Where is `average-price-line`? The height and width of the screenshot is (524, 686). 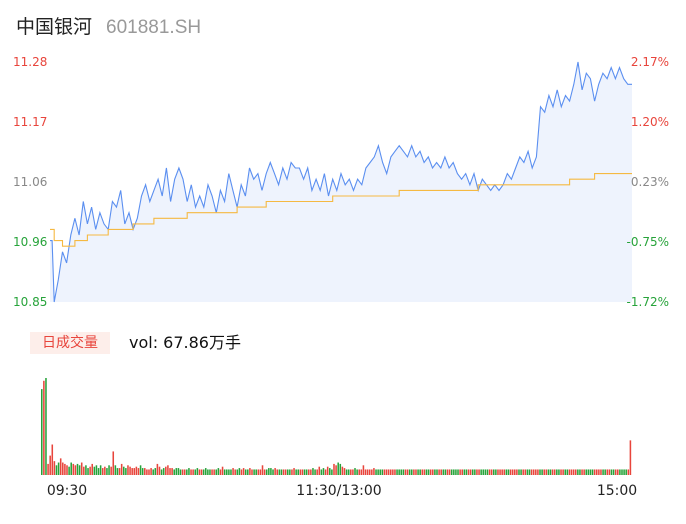
average-price-line is located at coordinates (341, 210).